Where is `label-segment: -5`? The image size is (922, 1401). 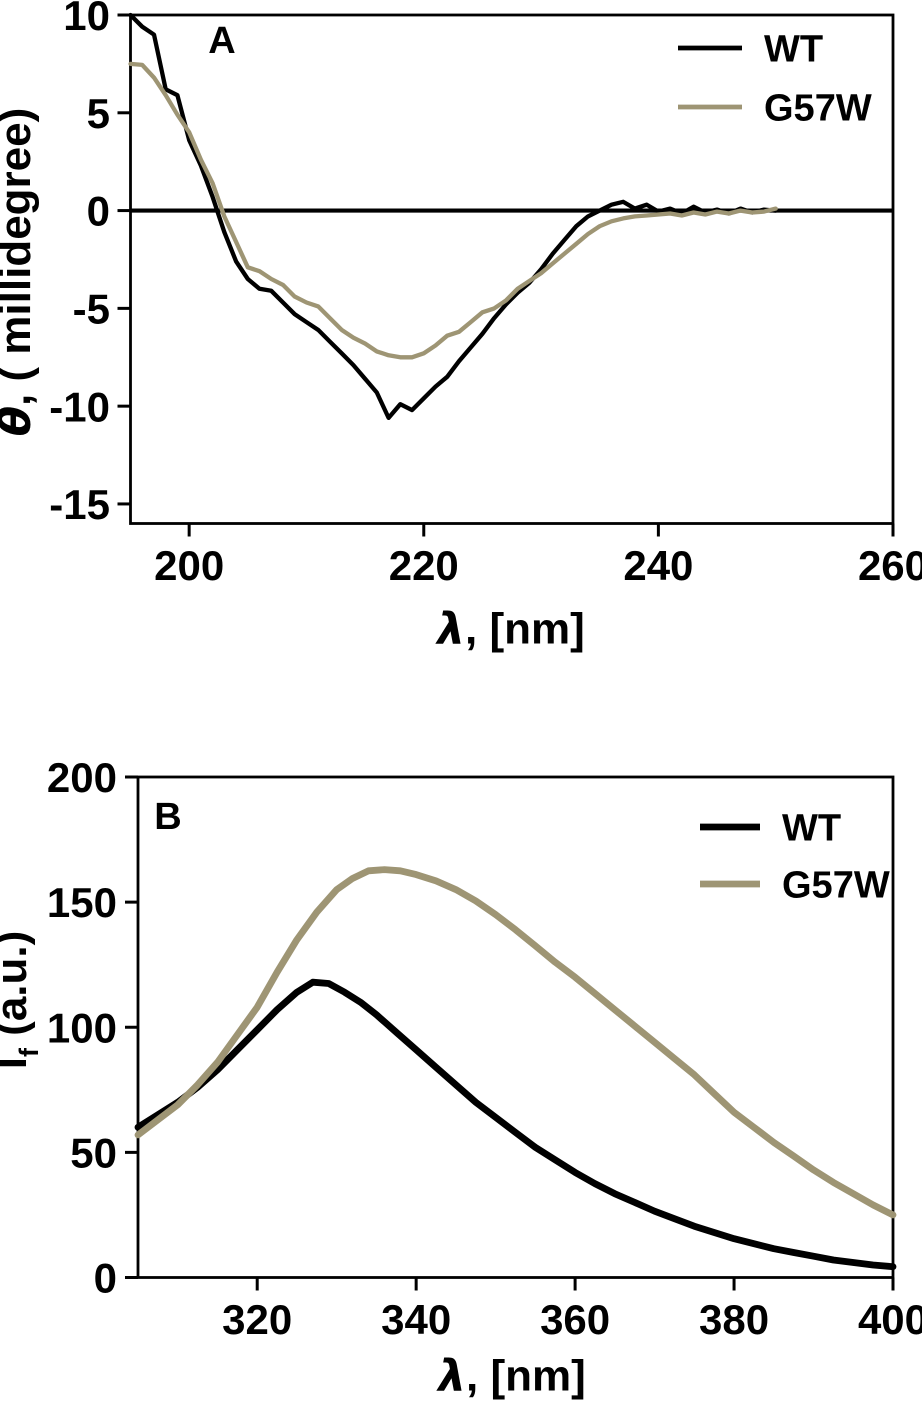
label-segment: -5 is located at coordinates (91, 308).